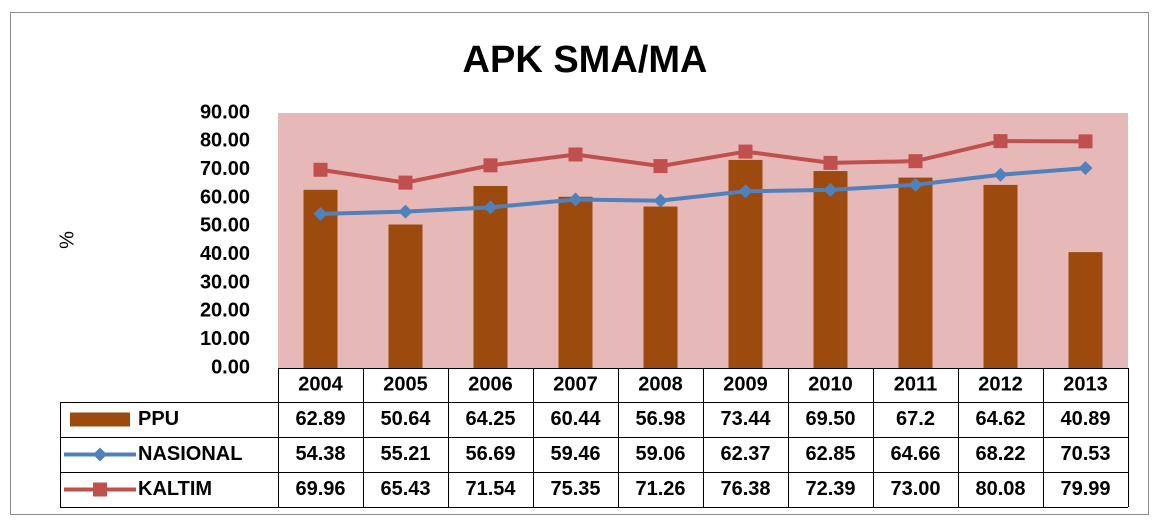 The height and width of the screenshot is (521, 1160). I want to click on x-tick-label: 2012, so click(1000, 384).